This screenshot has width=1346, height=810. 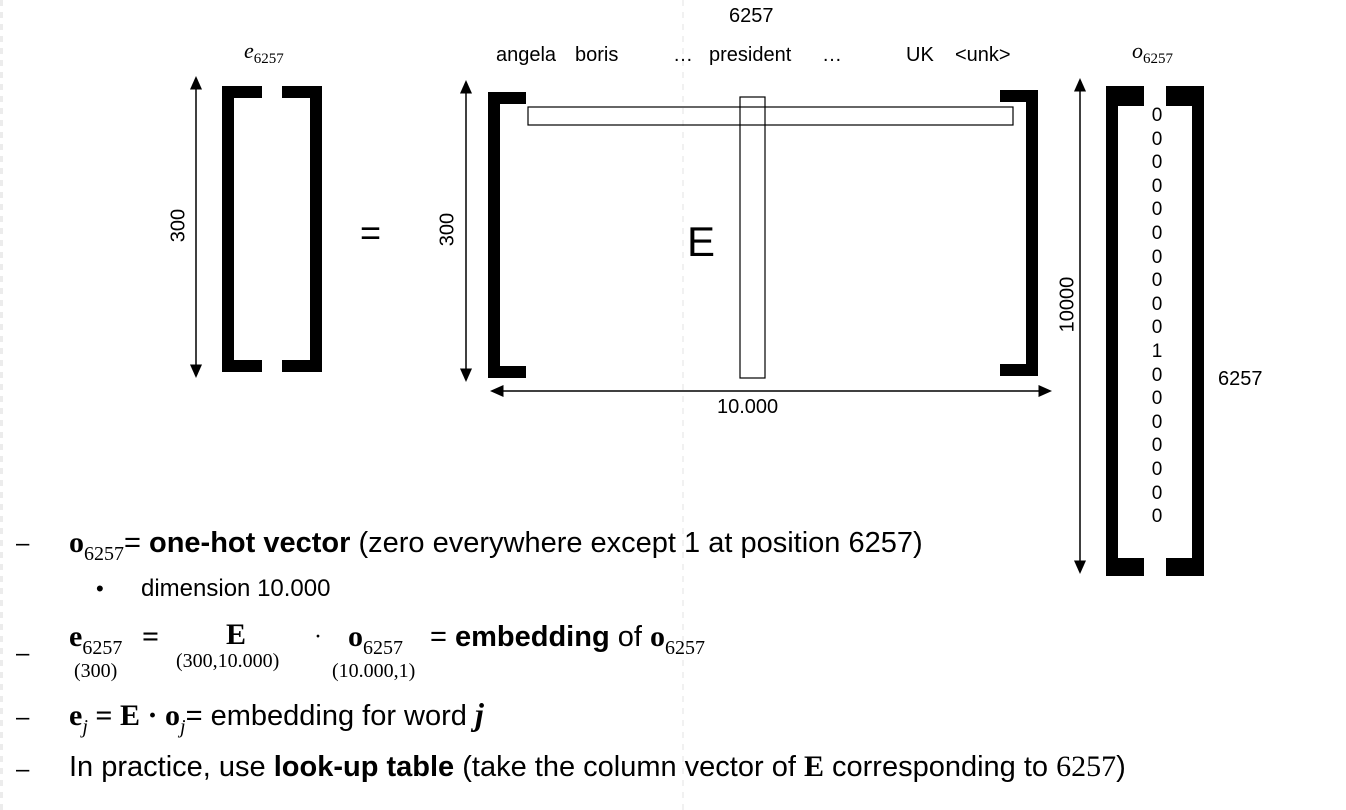 I want to click on left-edge-guide, so click(x=1, y=405).